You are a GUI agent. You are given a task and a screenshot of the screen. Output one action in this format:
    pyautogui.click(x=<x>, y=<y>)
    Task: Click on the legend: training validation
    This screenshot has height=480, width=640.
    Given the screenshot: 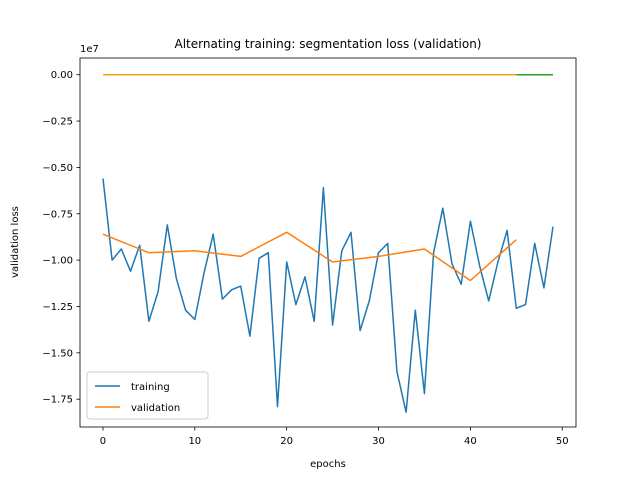 What is the action you would take?
    pyautogui.click(x=147, y=395)
    